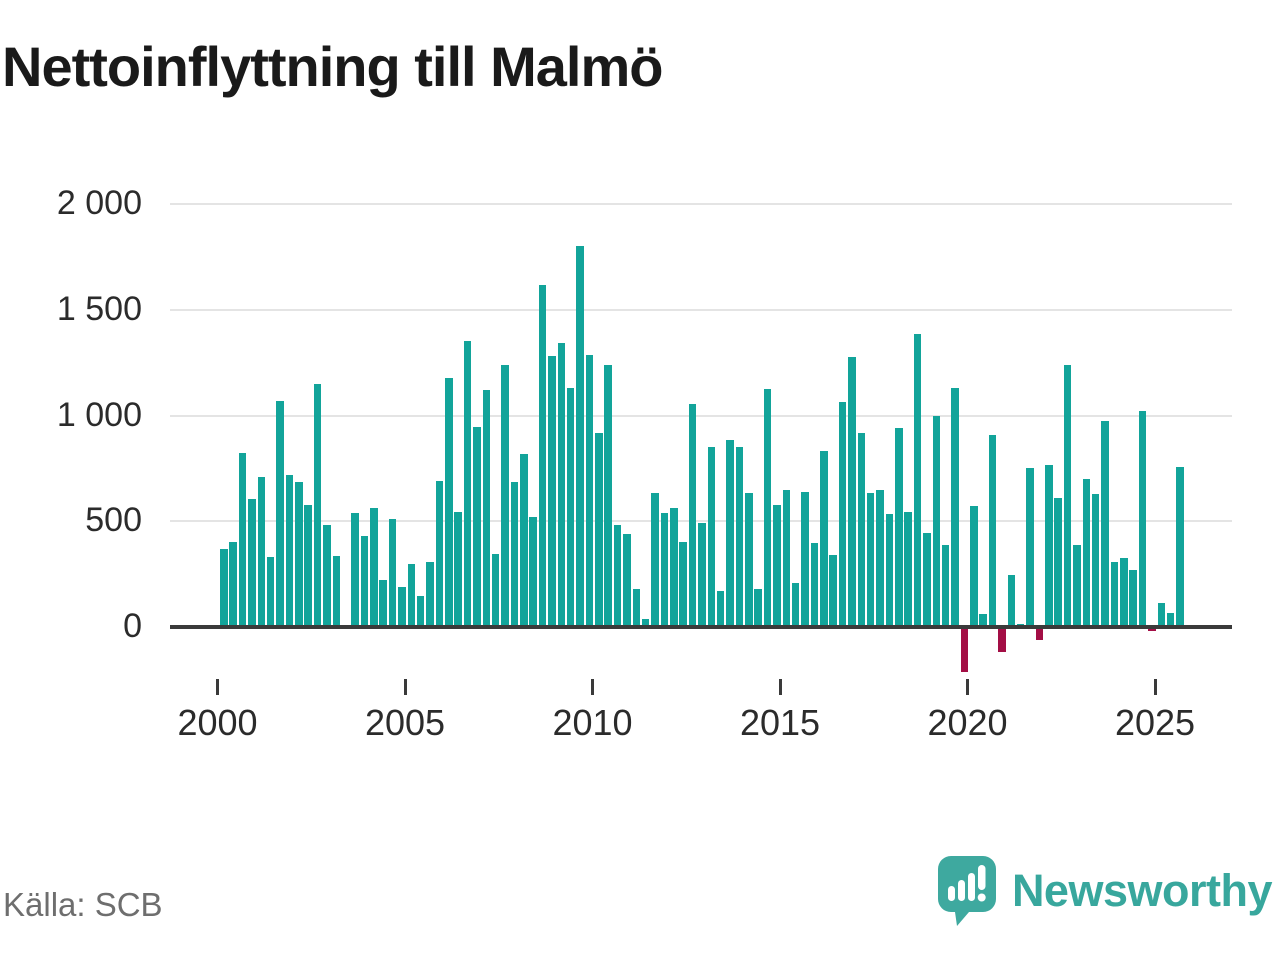 This screenshot has height=960, width=1280. What do you see at coordinates (767, 508) in the screenshot?
I see `bar-2014Q3` at bounding box center [767, 508].